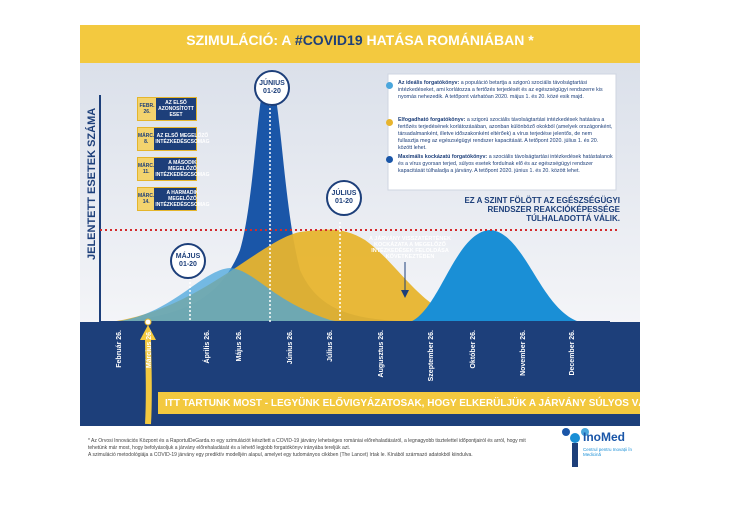 The height and width of the screenshot is (509, 731). What do you see at coordinates (330, 346) in the screenshot?
I see `month-label: Július 26.` at bounding box center [330, 346].